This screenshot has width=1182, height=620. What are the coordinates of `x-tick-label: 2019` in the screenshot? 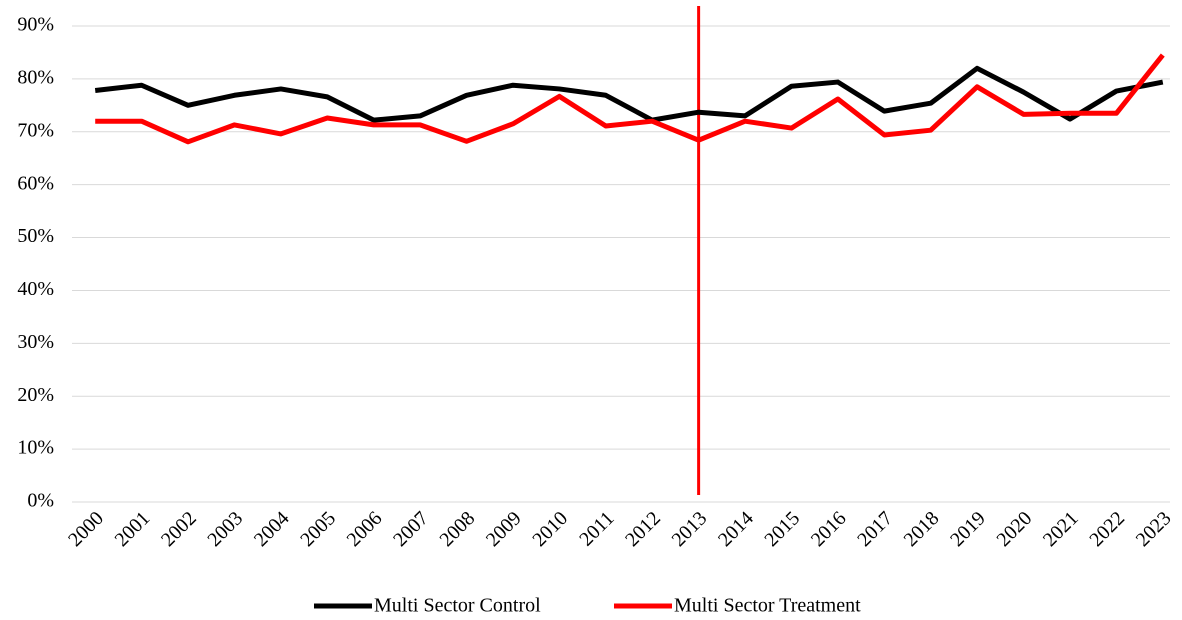 It's located at (968, 529).